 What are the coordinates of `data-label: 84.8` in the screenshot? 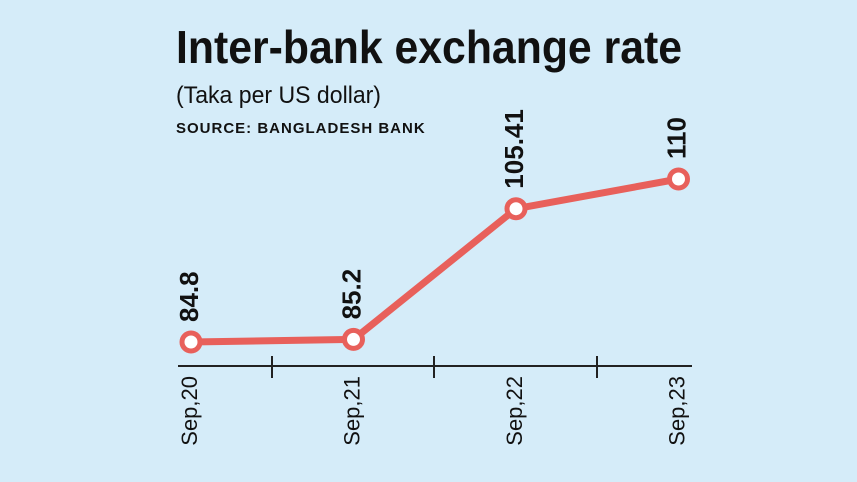 It's located at (189, 296).